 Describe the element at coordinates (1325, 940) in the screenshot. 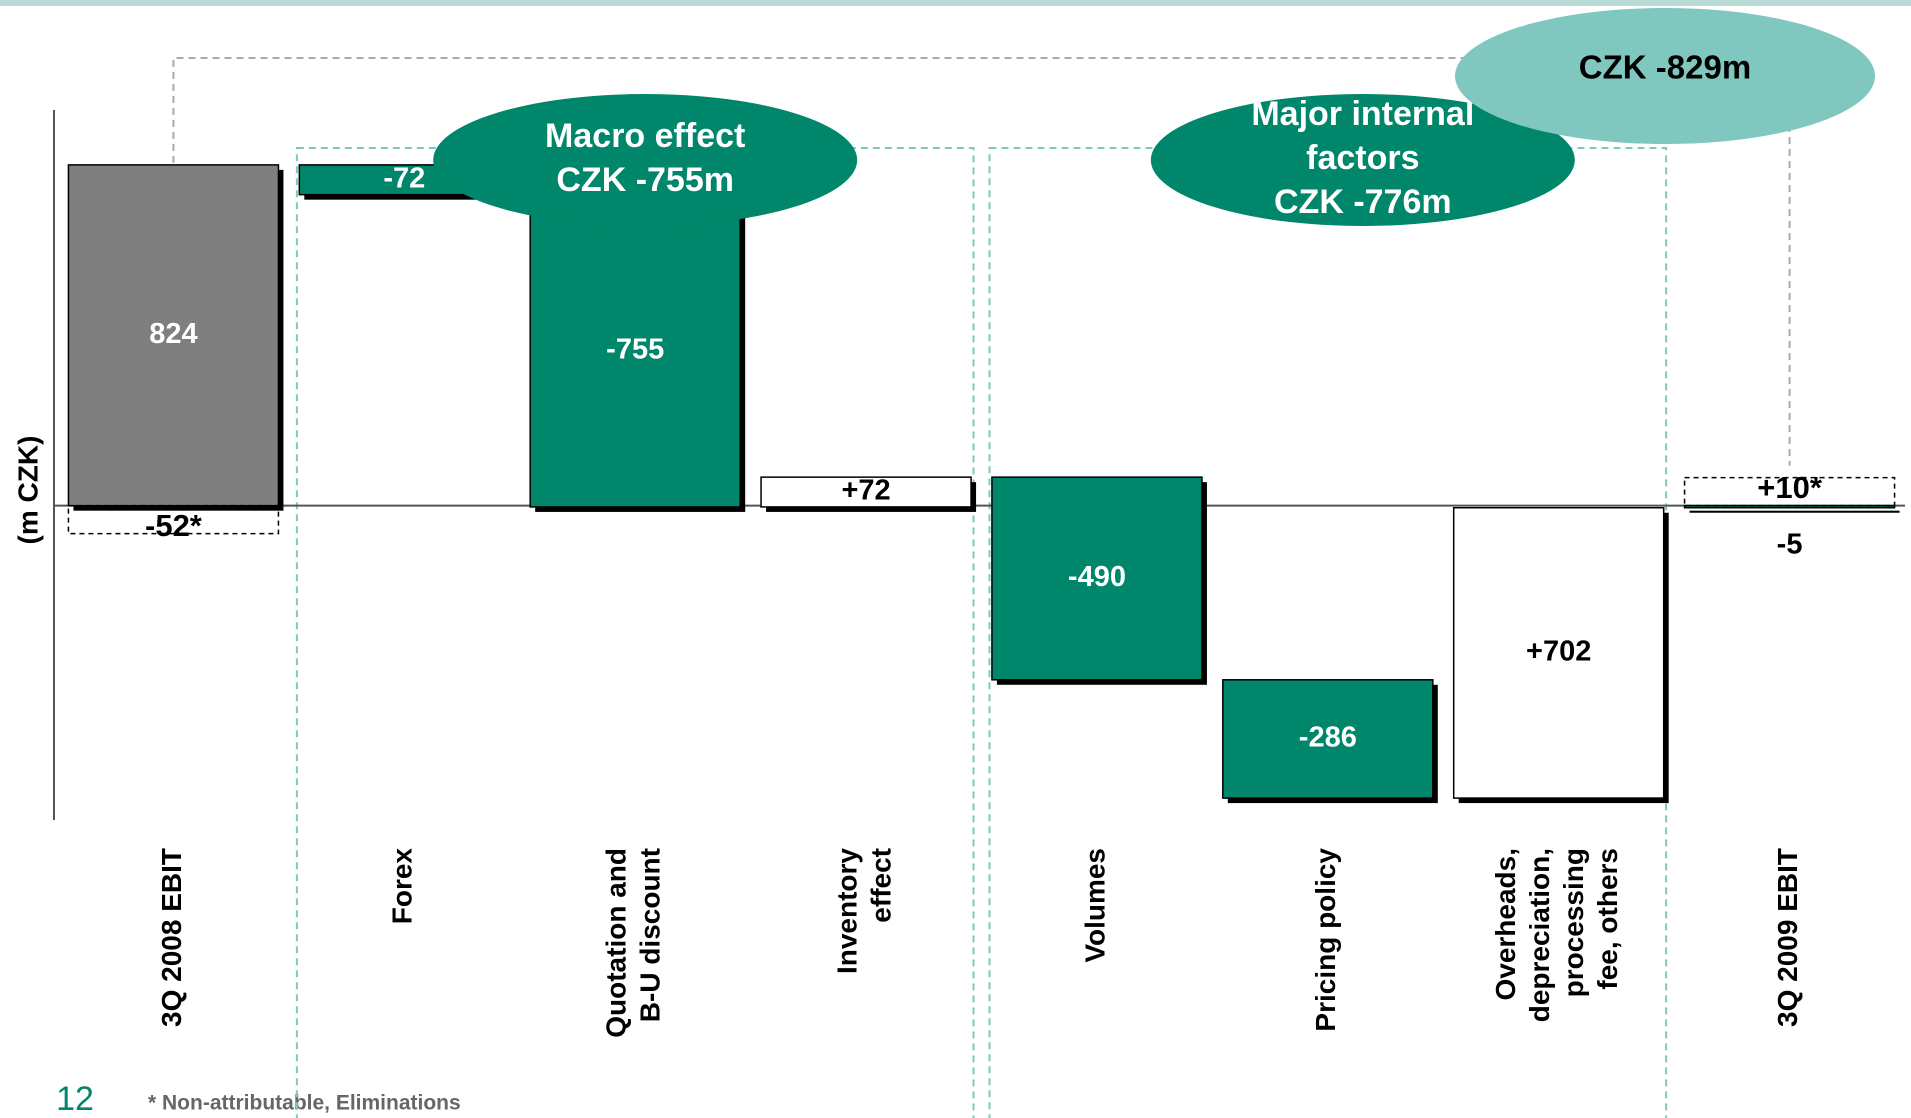

I see `x-tick-label: Pricing policy` at that location.